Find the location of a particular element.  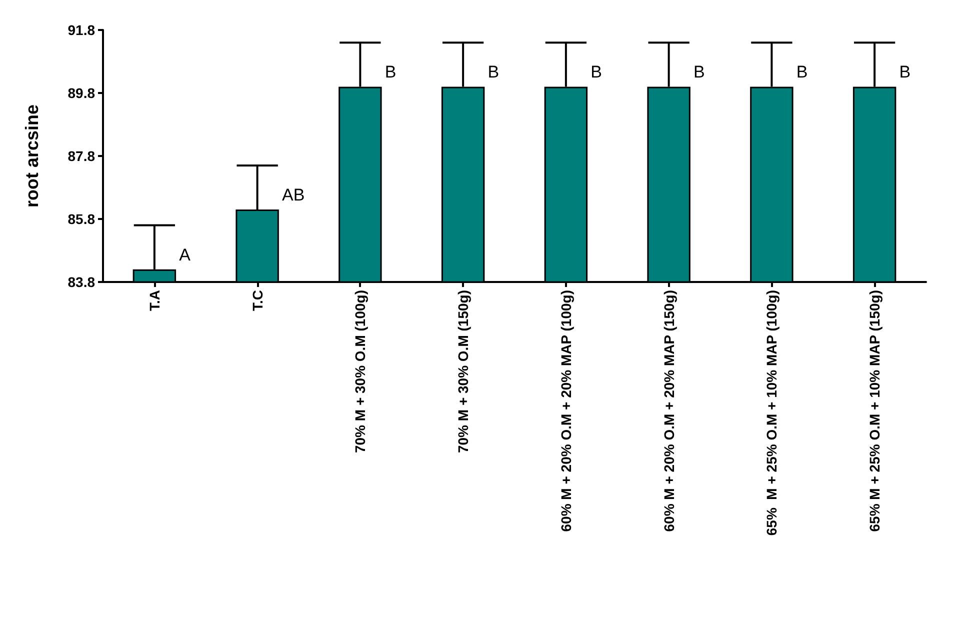

y-tick-label: 91.8 is located at coordinates (82, 30).